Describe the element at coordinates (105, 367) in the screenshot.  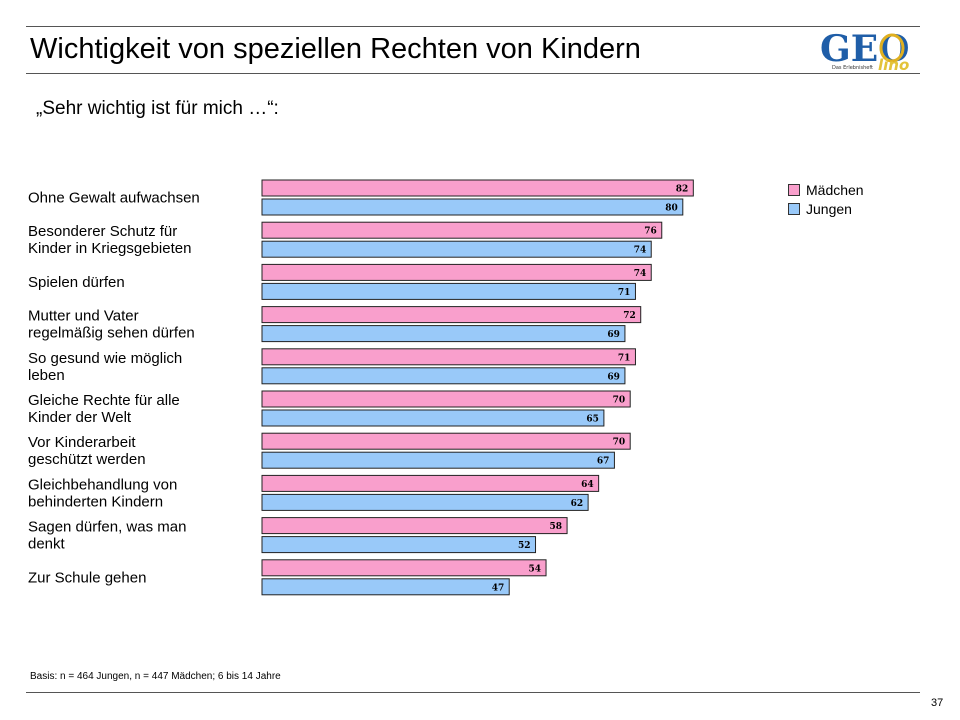
I see `category-label: So gesund wie möglich leben` at that location.